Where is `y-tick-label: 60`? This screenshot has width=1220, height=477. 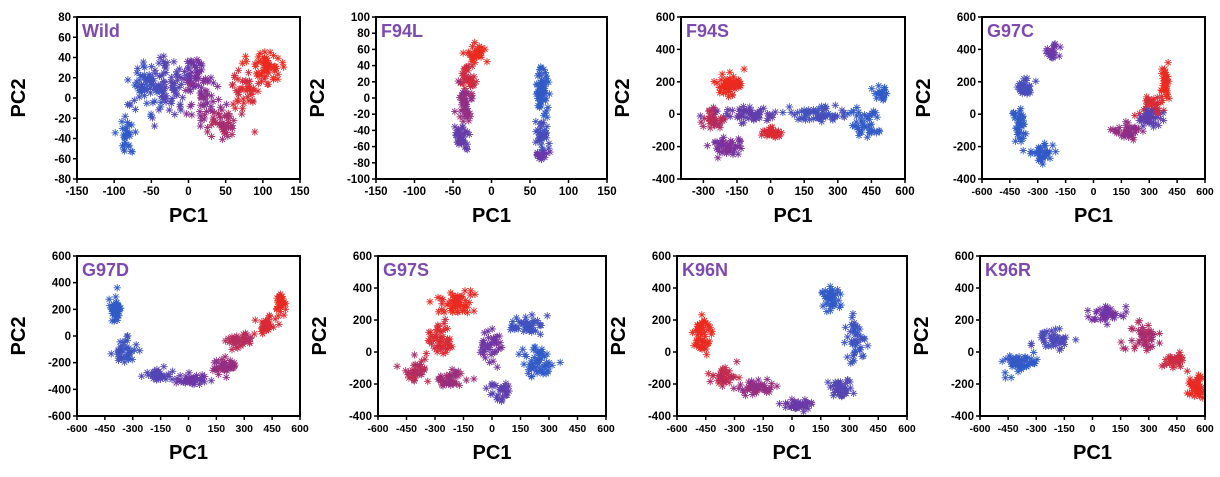 y-tick-label: 60 is located at coordinates (64, 38).